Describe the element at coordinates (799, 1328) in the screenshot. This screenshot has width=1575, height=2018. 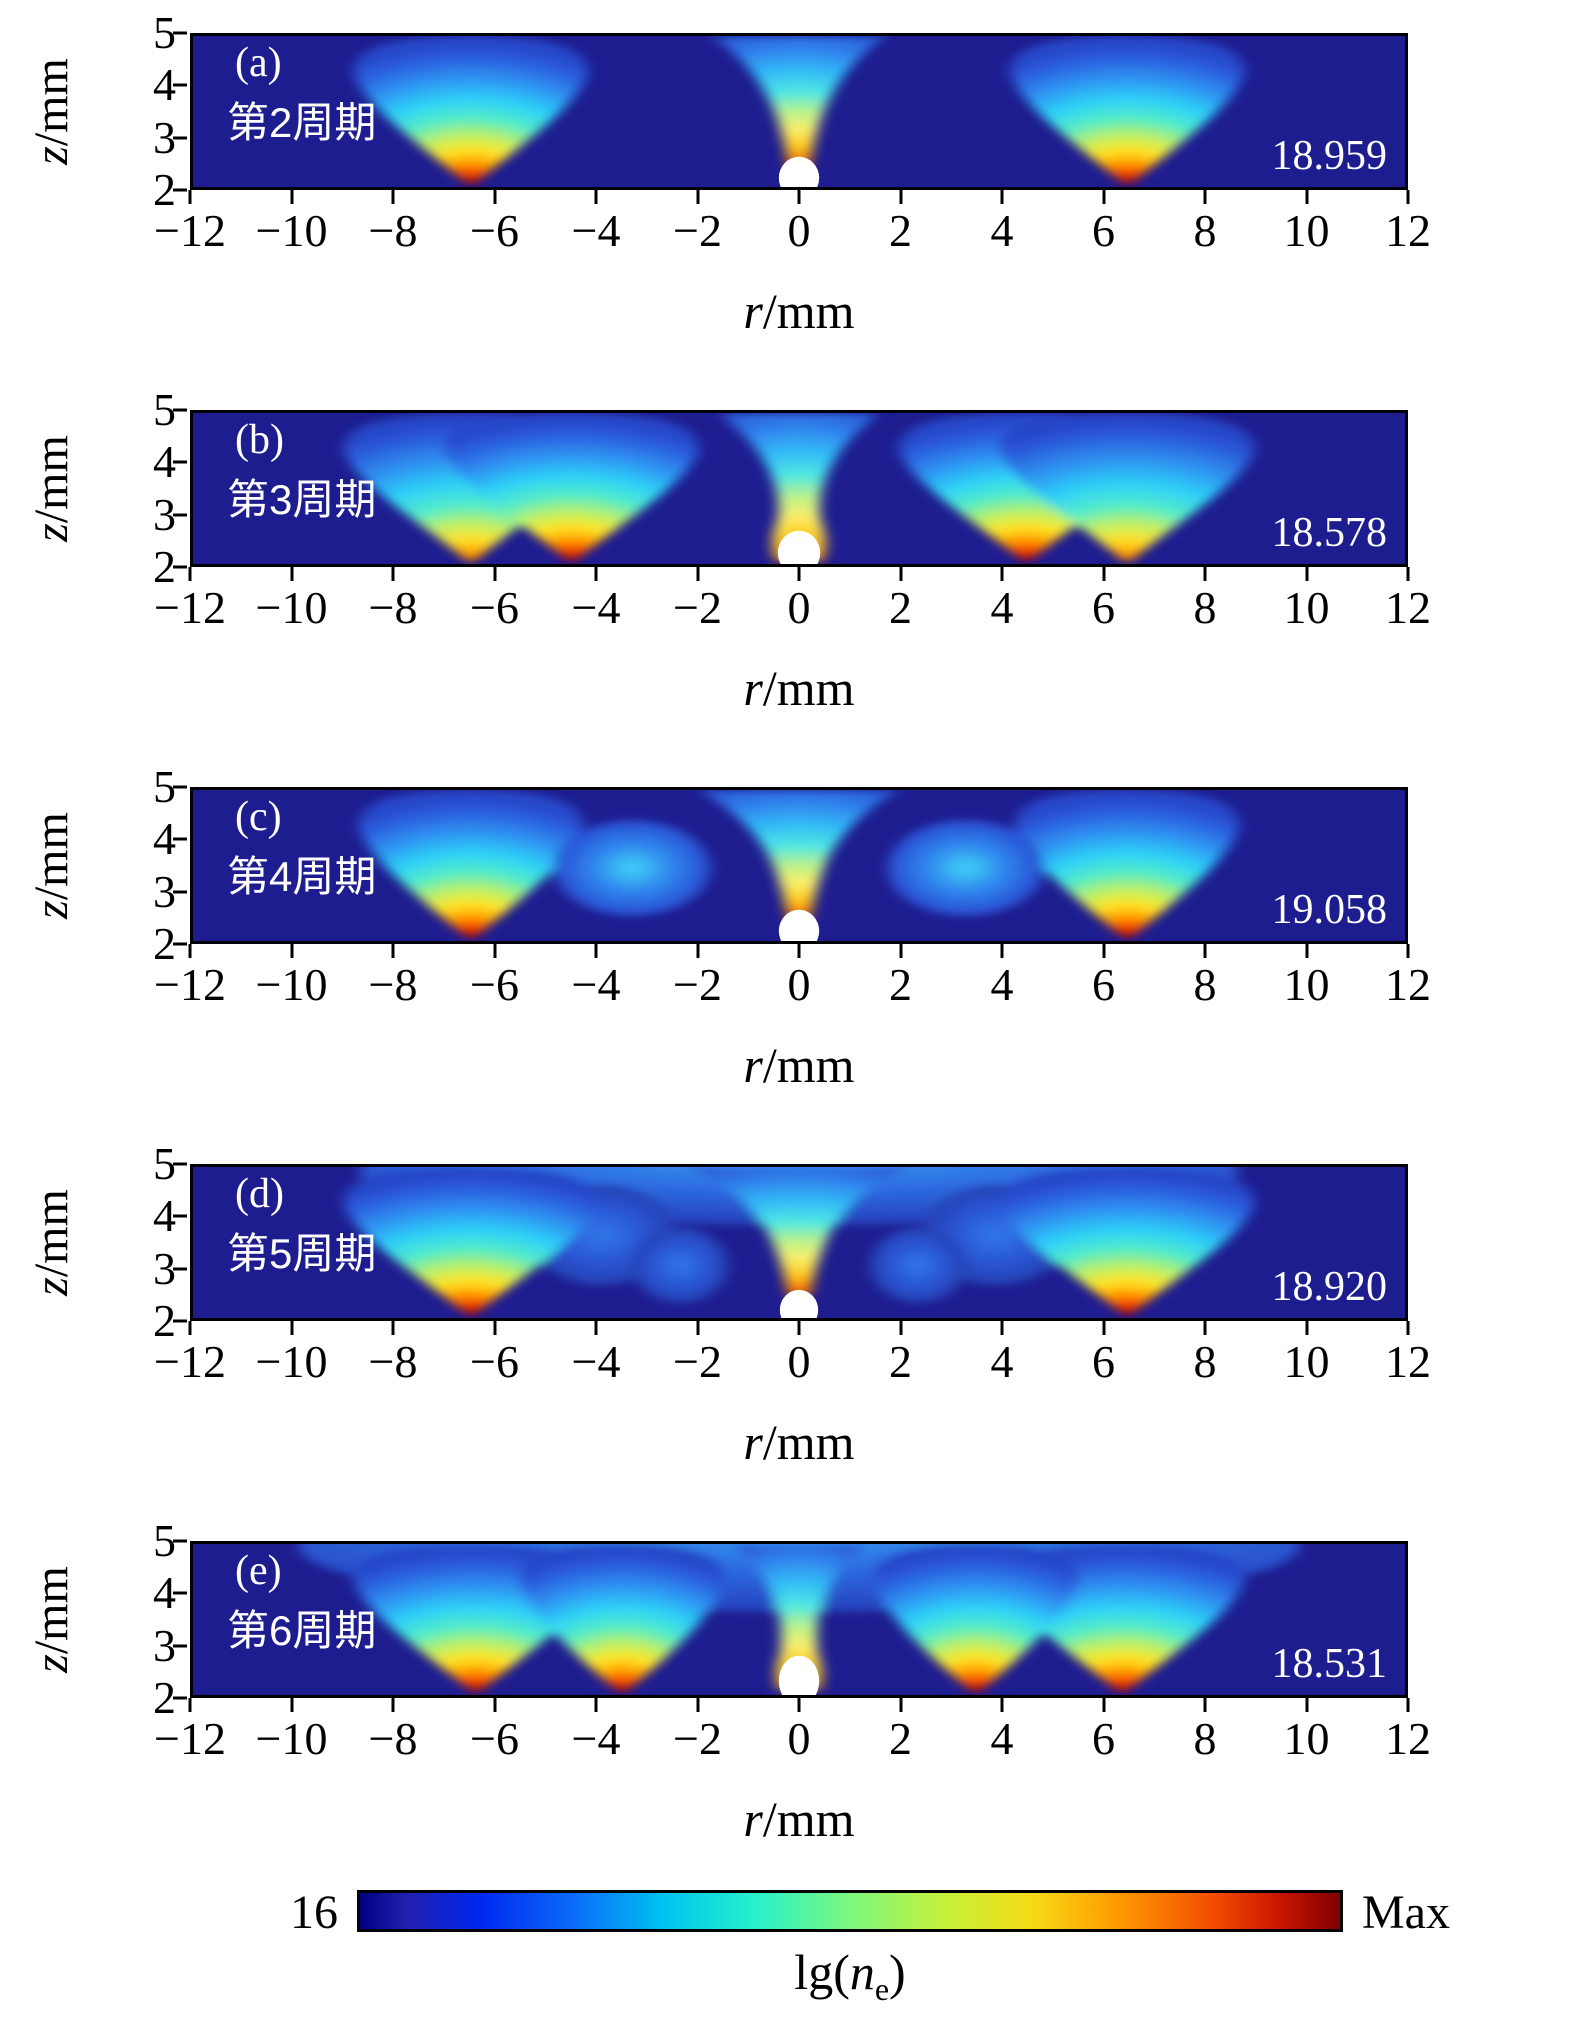
I see `x-tick-marks` at that location.